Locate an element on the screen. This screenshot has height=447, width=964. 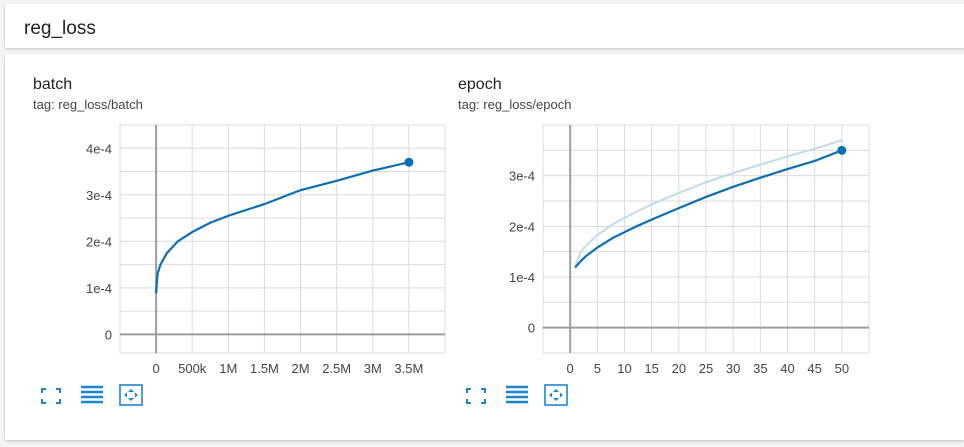
x-tick-label: 10 is located at coordinates (624, 368).